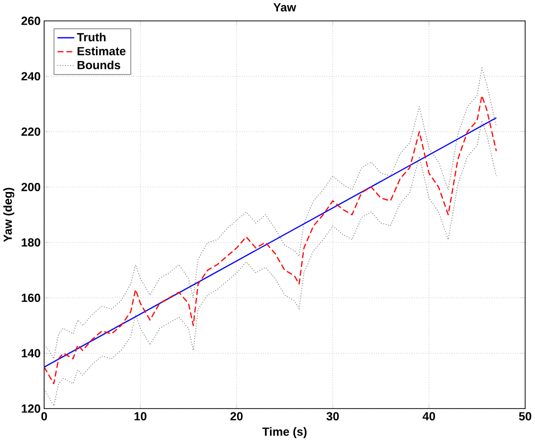 The image size is (535, 441). I want to click on y-tick-label: 220, so click(30, 131).